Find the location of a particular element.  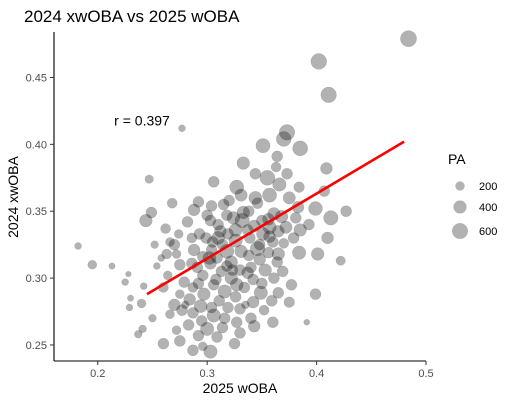

legend-key is located at coordinates (460, 231).